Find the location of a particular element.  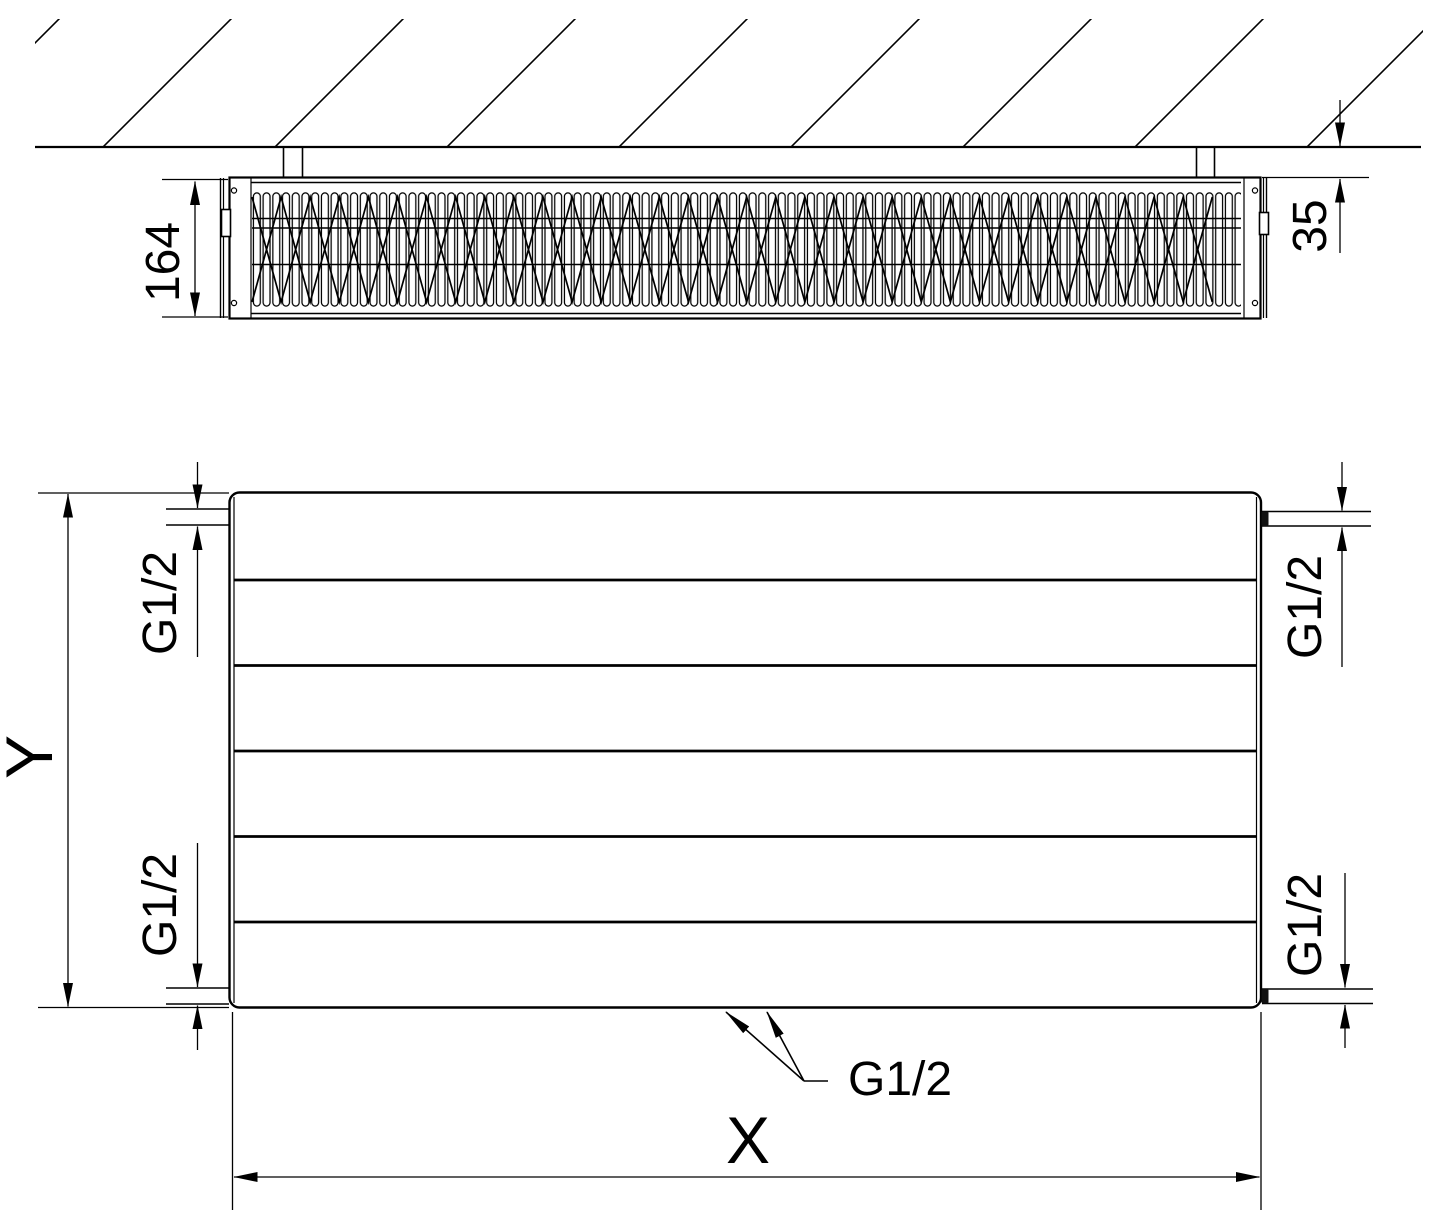

side-connection-stub-left is located at coordinates (226, 223).